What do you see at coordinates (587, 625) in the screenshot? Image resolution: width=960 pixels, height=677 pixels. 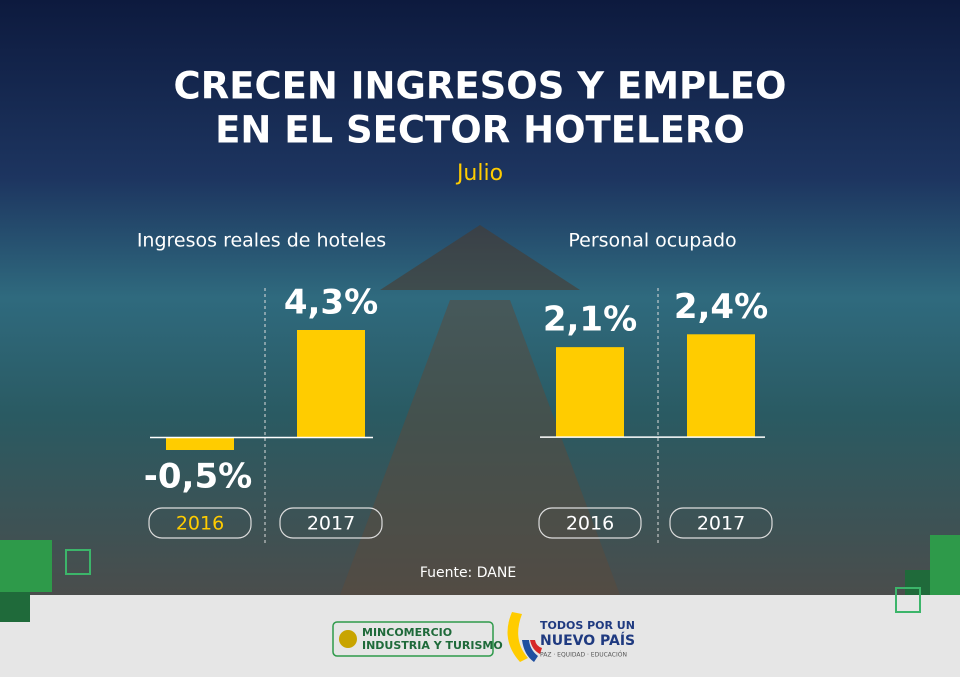 I see `logo-text: TODOS POR UN` at bounding box center [587, 625].